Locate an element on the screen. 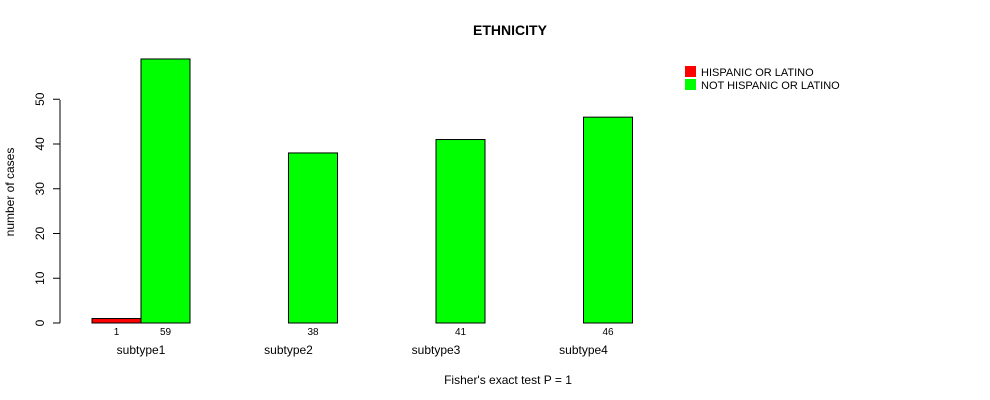 Image resolution: width=990 pixels, height=400 pixels. data-labels-group: 1 59 38 41 46 is located at coordinates (364, 332).